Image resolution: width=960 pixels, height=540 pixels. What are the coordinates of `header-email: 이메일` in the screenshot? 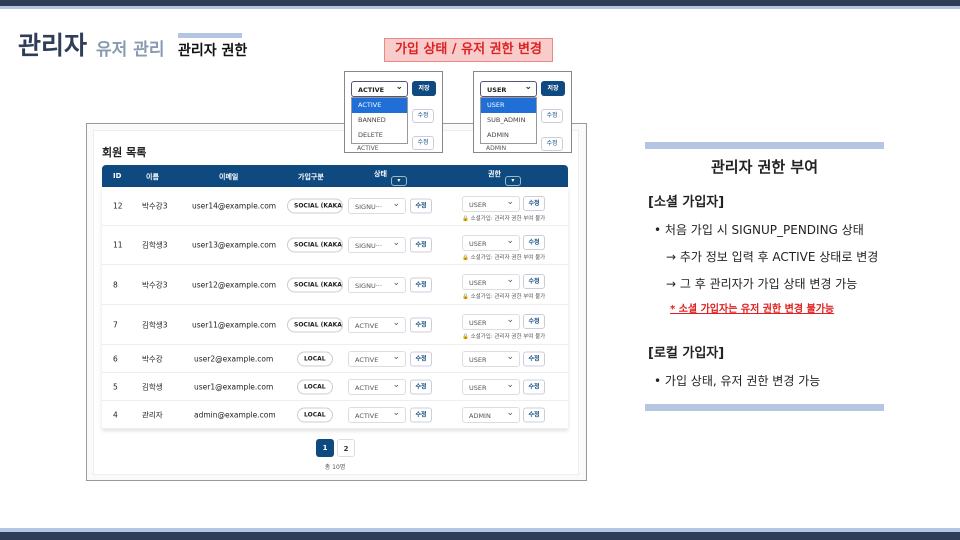 It's located at (229, 177).